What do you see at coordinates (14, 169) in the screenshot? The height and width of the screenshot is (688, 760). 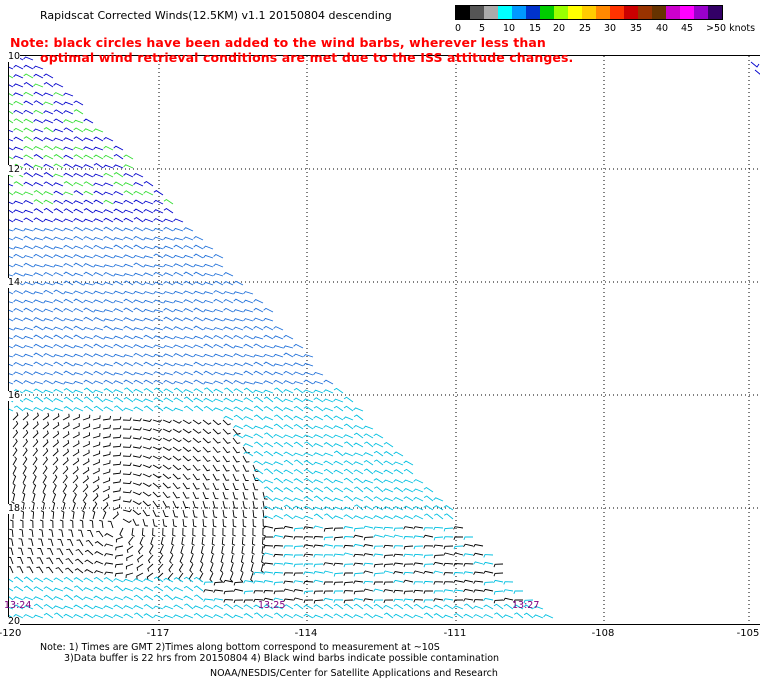 I see `lat-label-12: 12` at bounding box center [14, 169].